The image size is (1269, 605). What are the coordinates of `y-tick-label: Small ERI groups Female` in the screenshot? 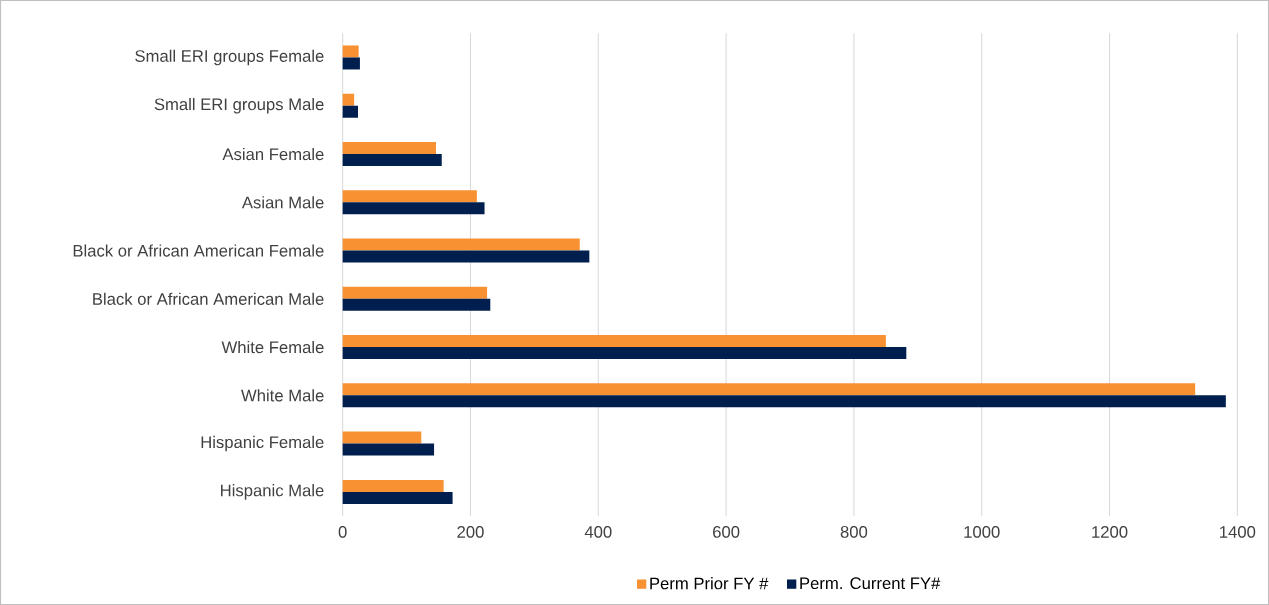 It's located at (229, 57).